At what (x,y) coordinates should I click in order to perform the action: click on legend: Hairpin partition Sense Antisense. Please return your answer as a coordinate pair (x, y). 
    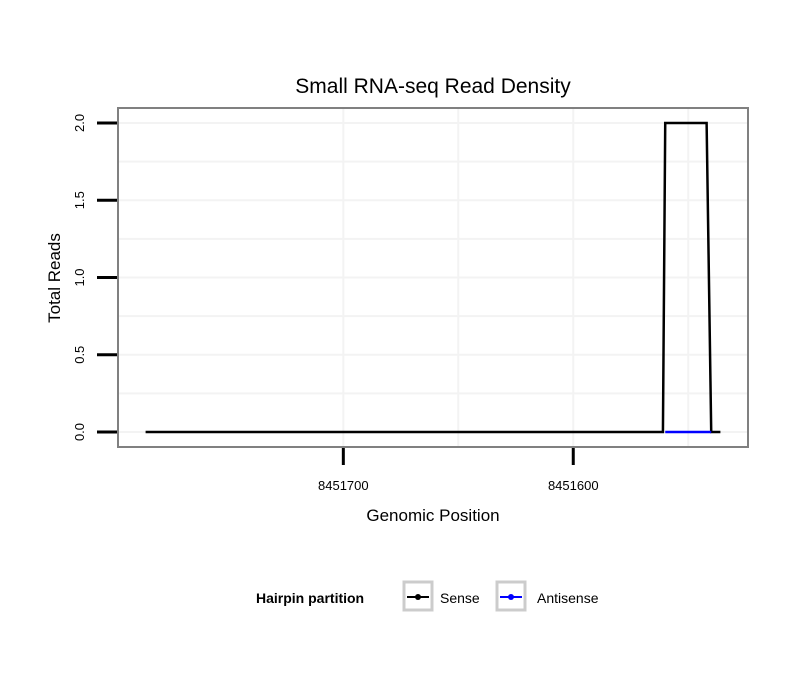
    Looking at the image, I should click on (427, 596).